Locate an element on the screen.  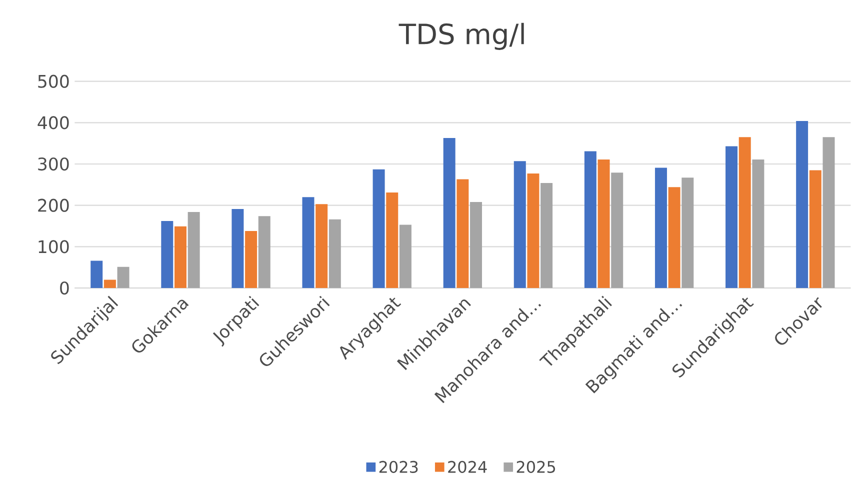
legend-label: 2023 is located at coordinates (398, 466).